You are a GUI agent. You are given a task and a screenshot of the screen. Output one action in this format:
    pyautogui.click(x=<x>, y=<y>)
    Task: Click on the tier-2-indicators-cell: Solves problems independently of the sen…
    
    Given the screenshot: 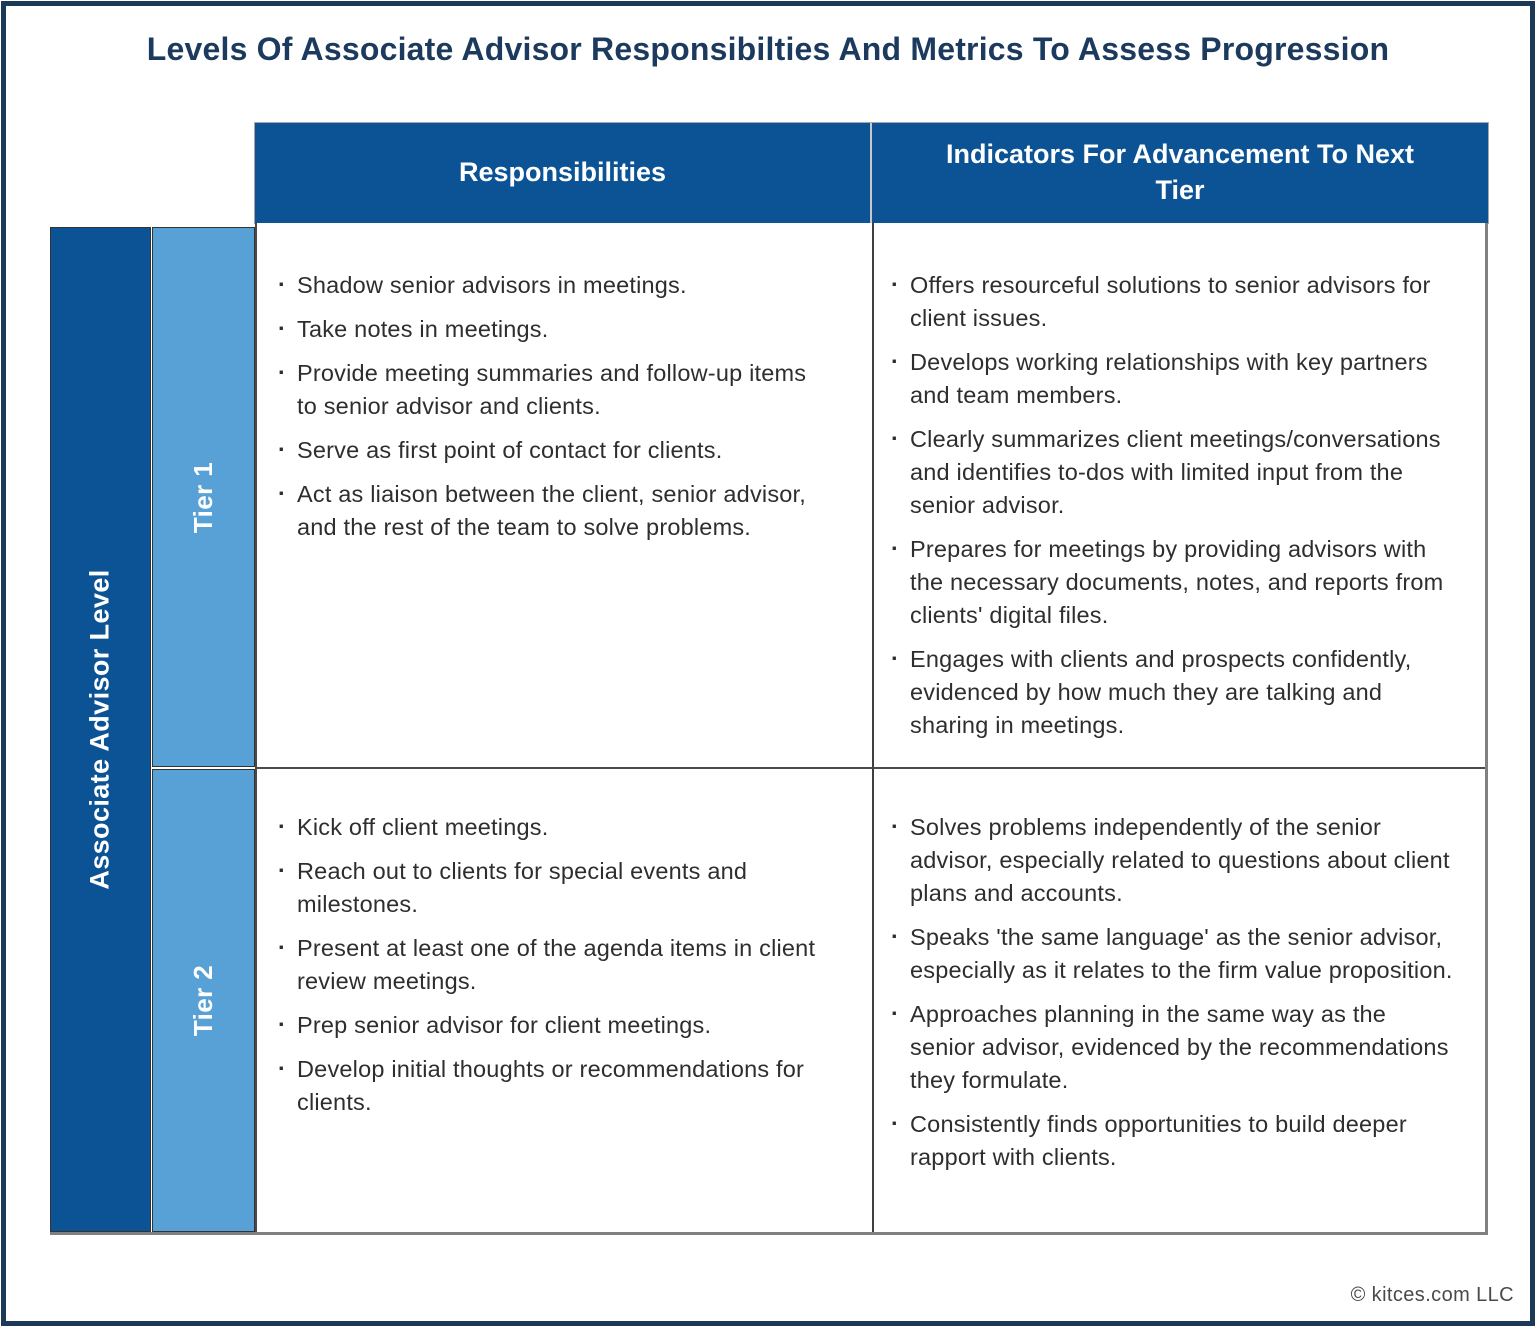 What is the action you would take?
    pyautogui.click(x=1178, y=999)
    